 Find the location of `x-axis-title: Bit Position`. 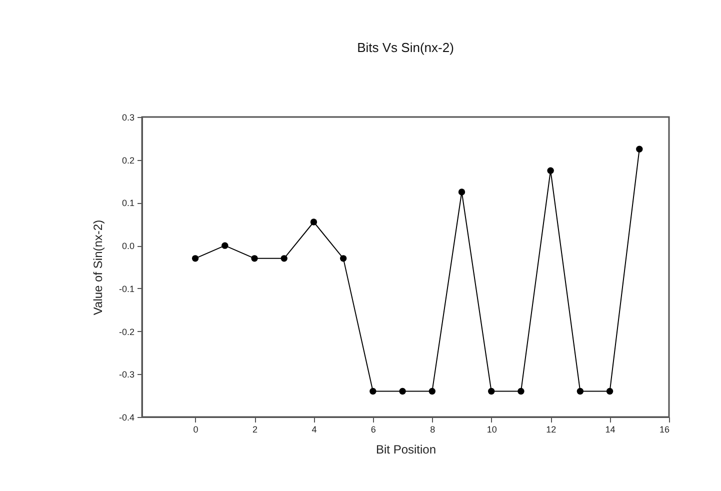

x-axis-title: Bit Position is located at coordinates (406, 449).